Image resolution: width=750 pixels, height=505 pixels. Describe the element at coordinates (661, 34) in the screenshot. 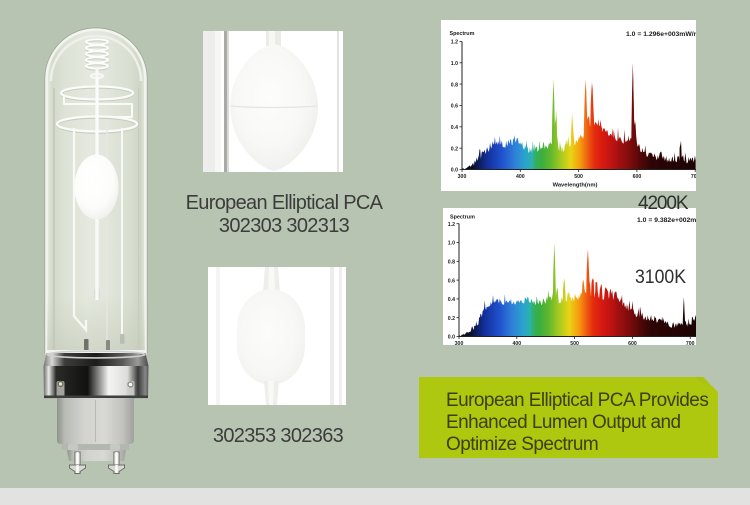

I see `svg-text: 1.0 = 1.296e+003mW/nm` at that location.